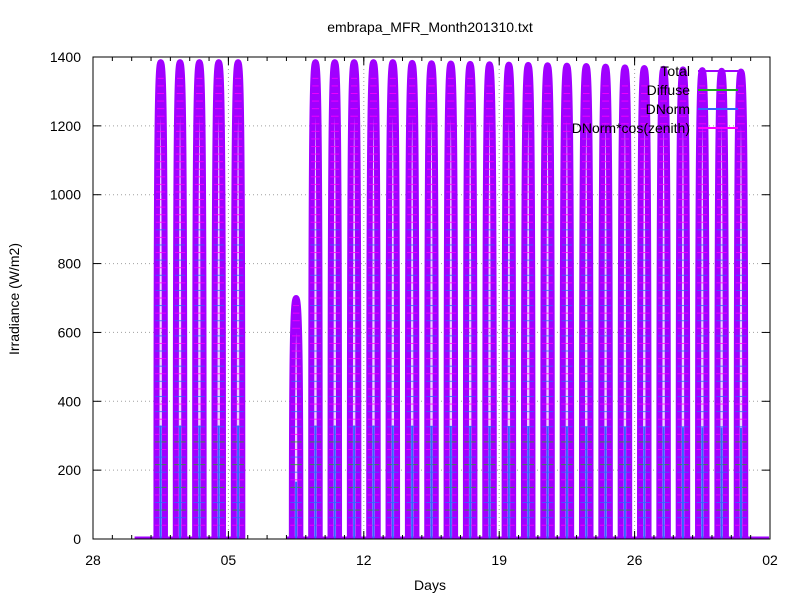 This screenshot has width=800, height=600. Describe the element at coordinates (229, 560) in the screenshot. I see `x-tick-label: 05` at that location.